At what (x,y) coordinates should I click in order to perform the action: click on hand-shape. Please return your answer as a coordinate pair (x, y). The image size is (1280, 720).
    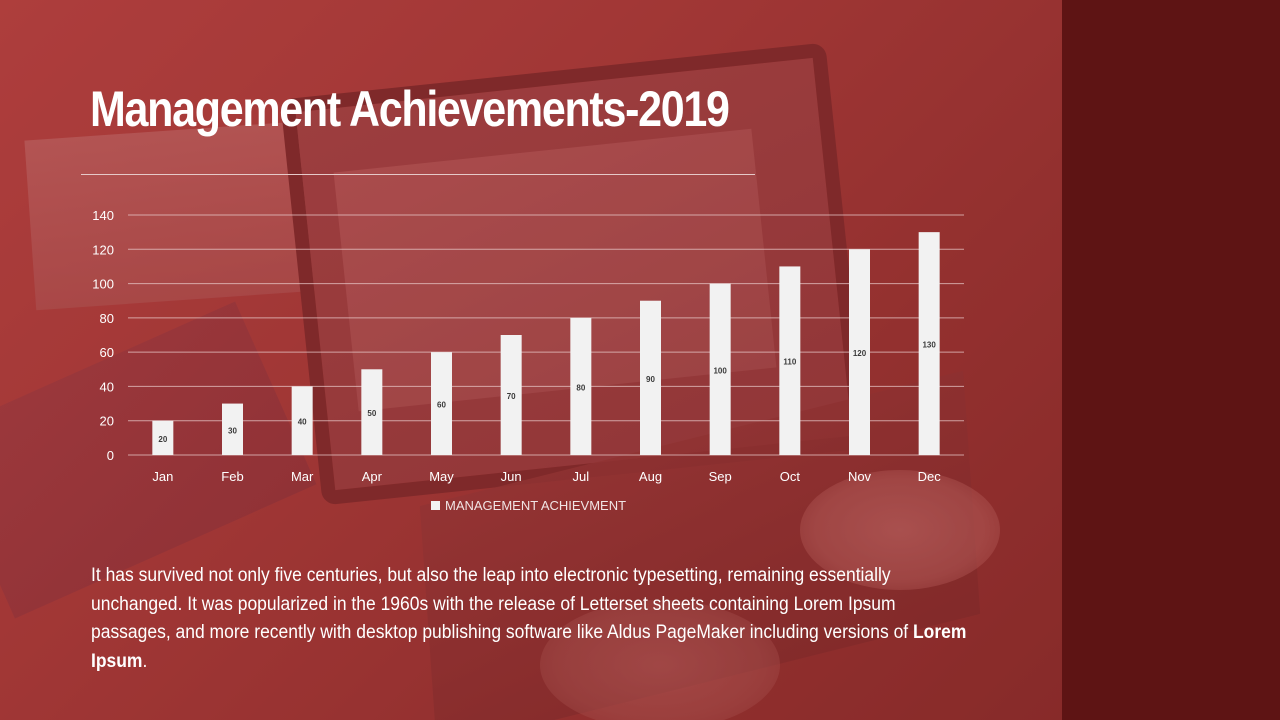
    Looking at the image, I should click on (900, 530).